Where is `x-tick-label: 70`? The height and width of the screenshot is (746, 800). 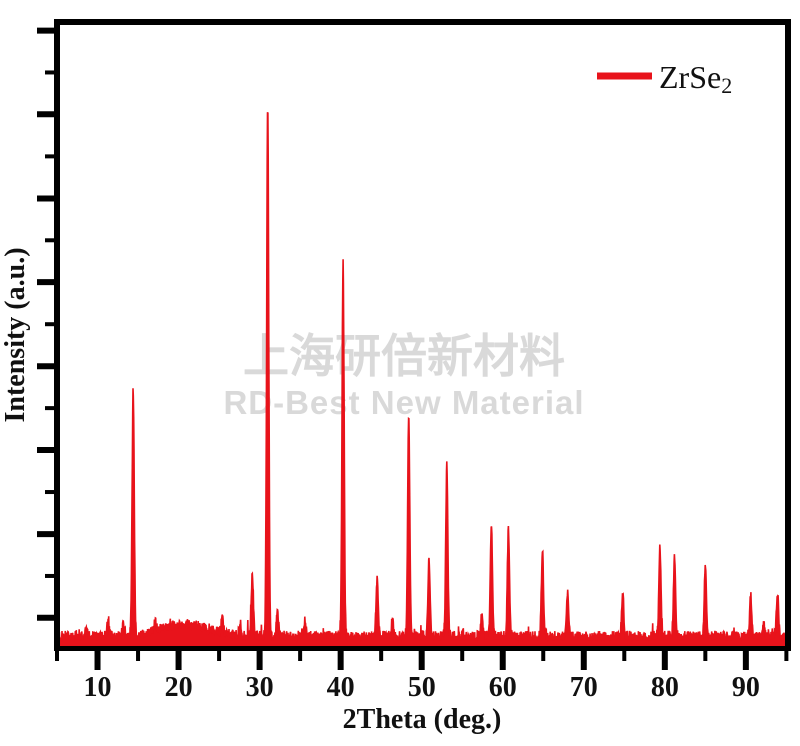
x-tick-label: 70 is located at coordinates (584, 687).